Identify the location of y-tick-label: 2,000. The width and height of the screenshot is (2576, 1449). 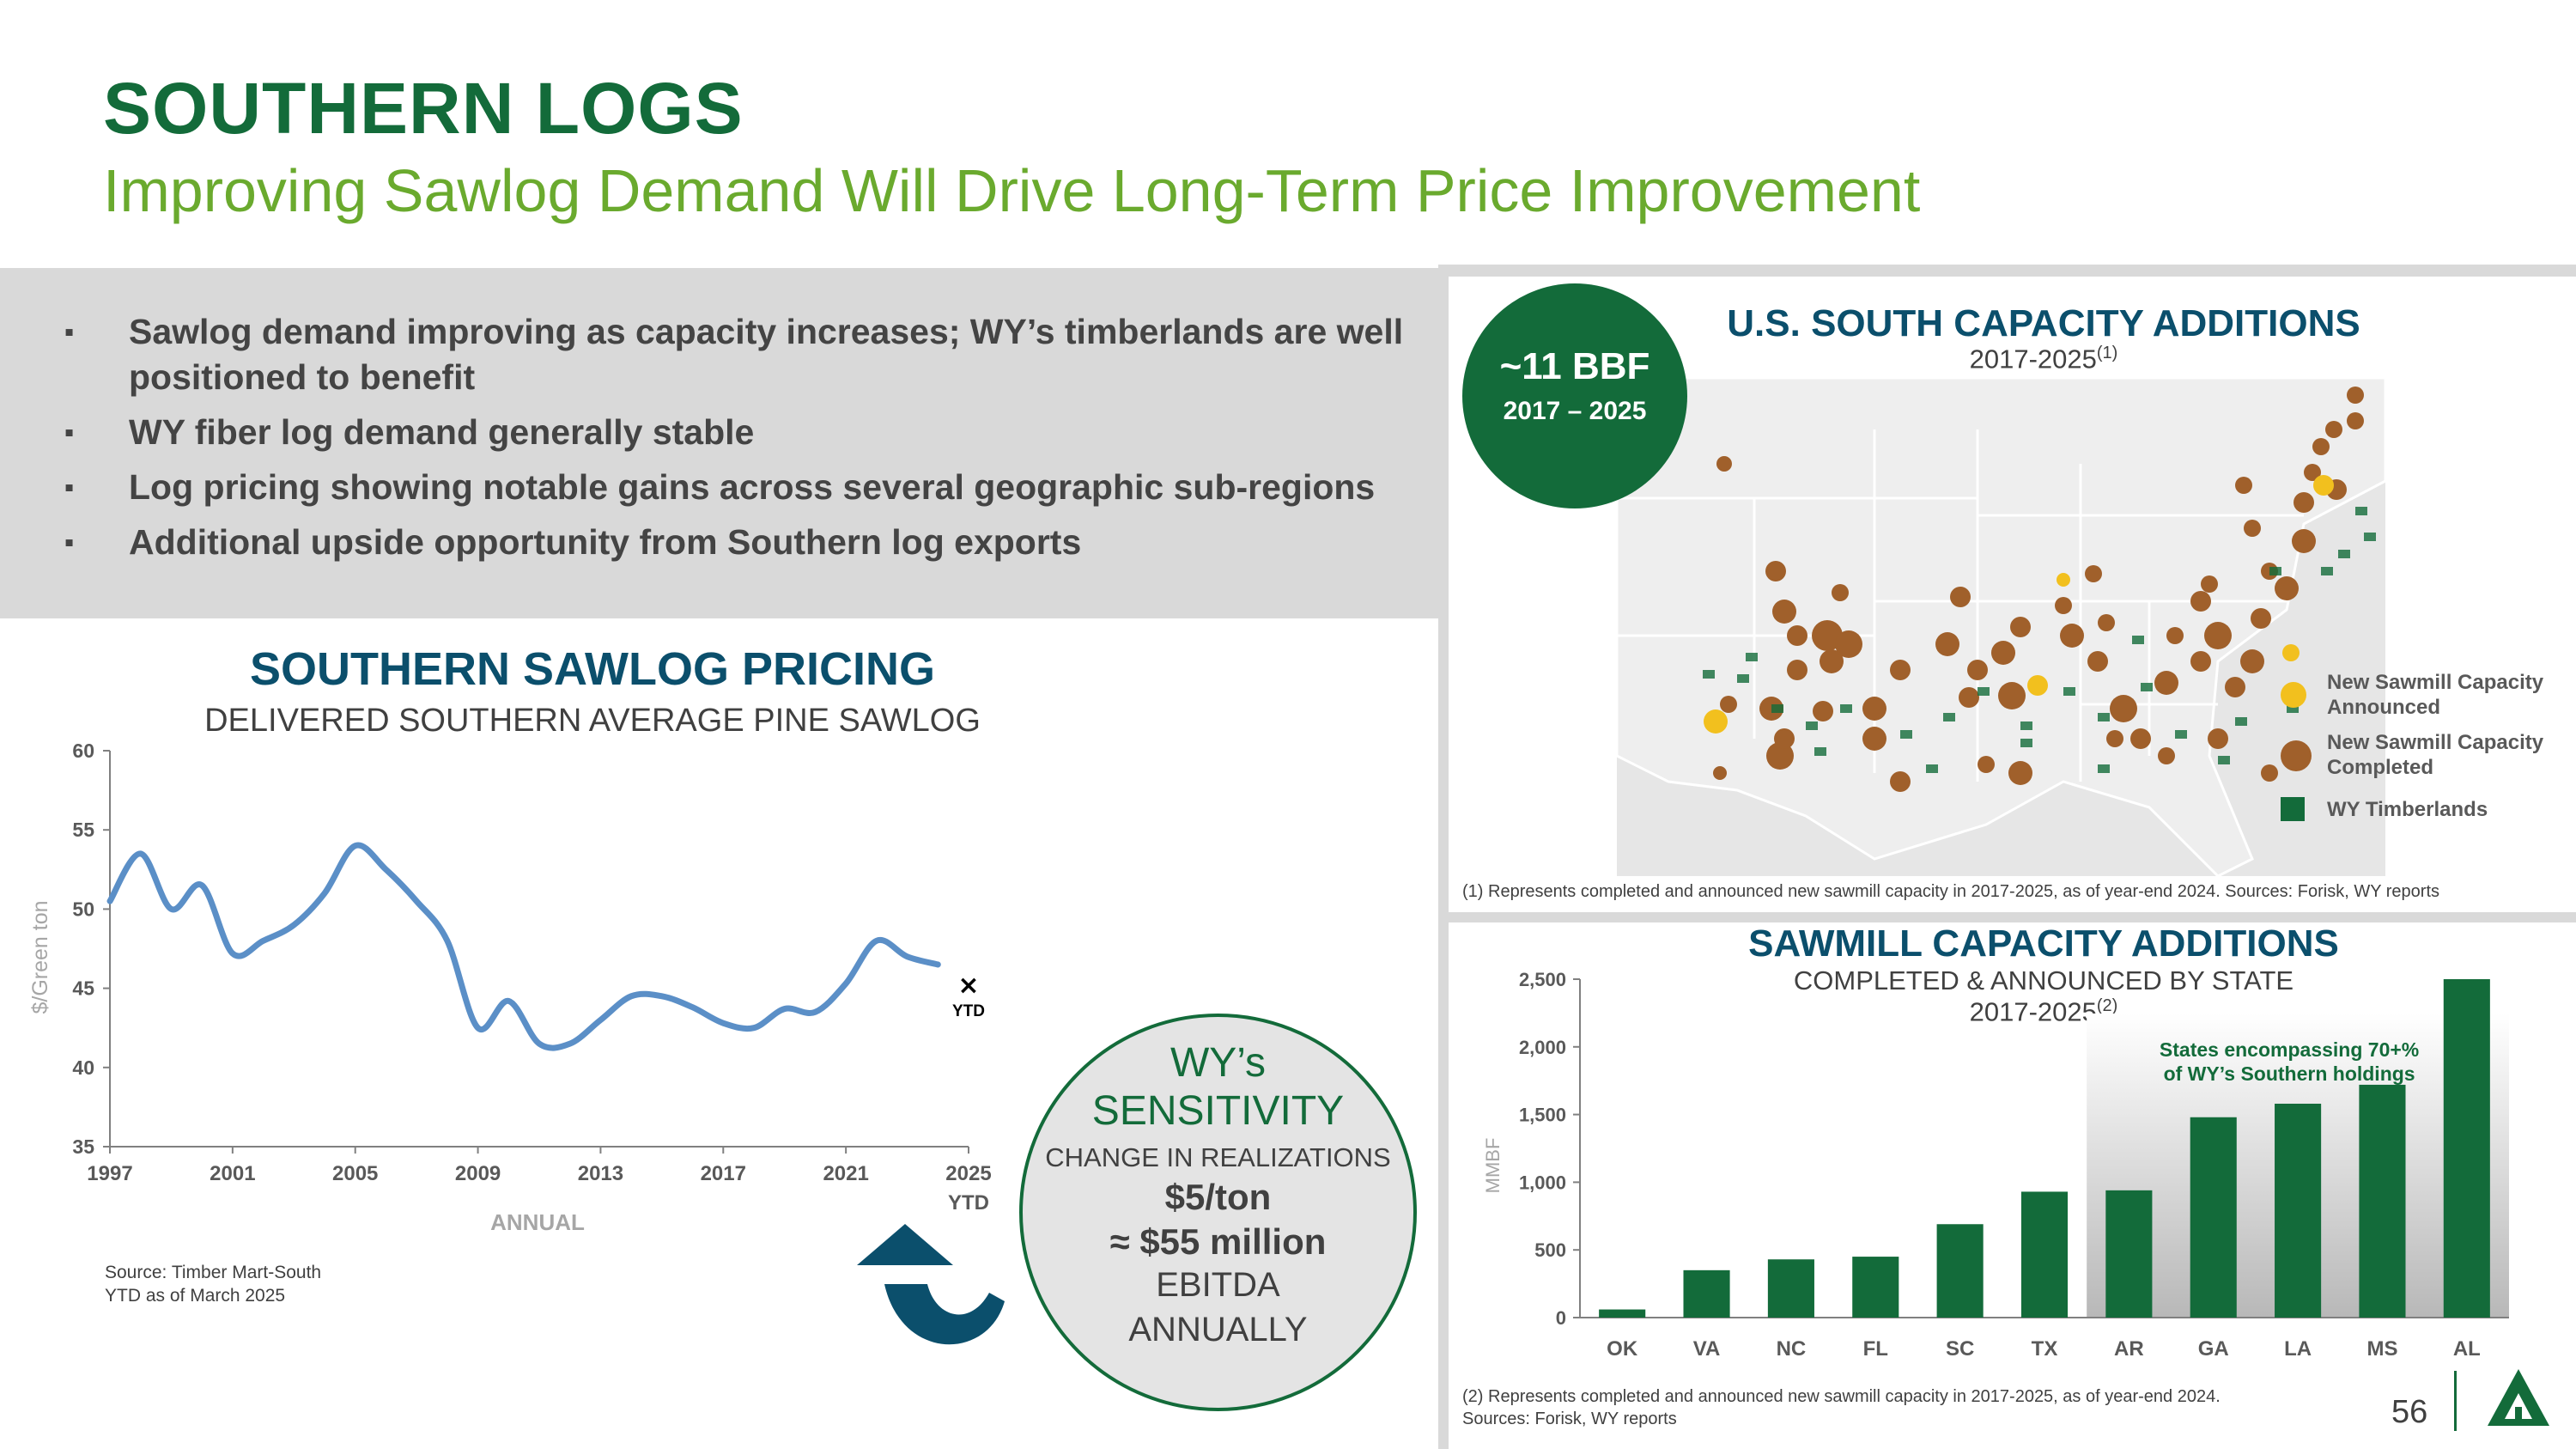
(1543, 1047).